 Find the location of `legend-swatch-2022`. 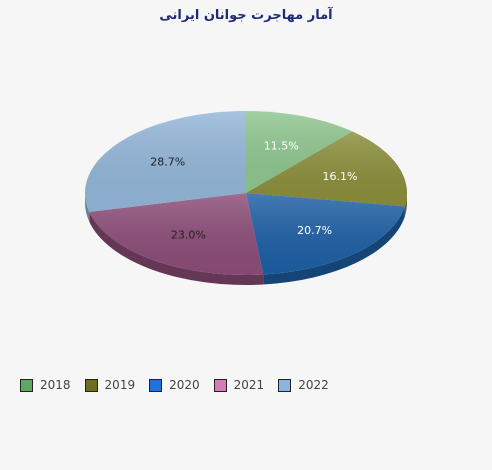

legend-swatch-2022 is located at coordinates (285, 385).